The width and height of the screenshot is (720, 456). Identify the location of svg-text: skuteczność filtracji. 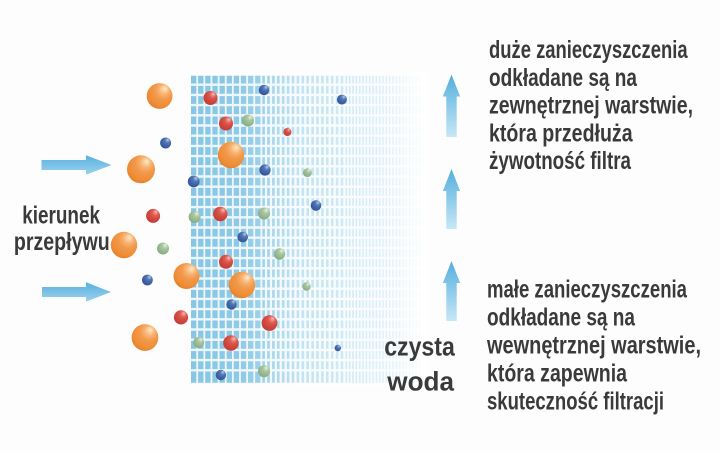
(575, 401).